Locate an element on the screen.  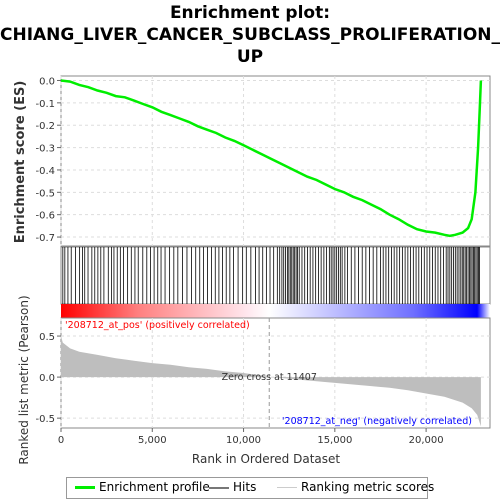
legend-swatch-metric is located at coordinates (287, 487).